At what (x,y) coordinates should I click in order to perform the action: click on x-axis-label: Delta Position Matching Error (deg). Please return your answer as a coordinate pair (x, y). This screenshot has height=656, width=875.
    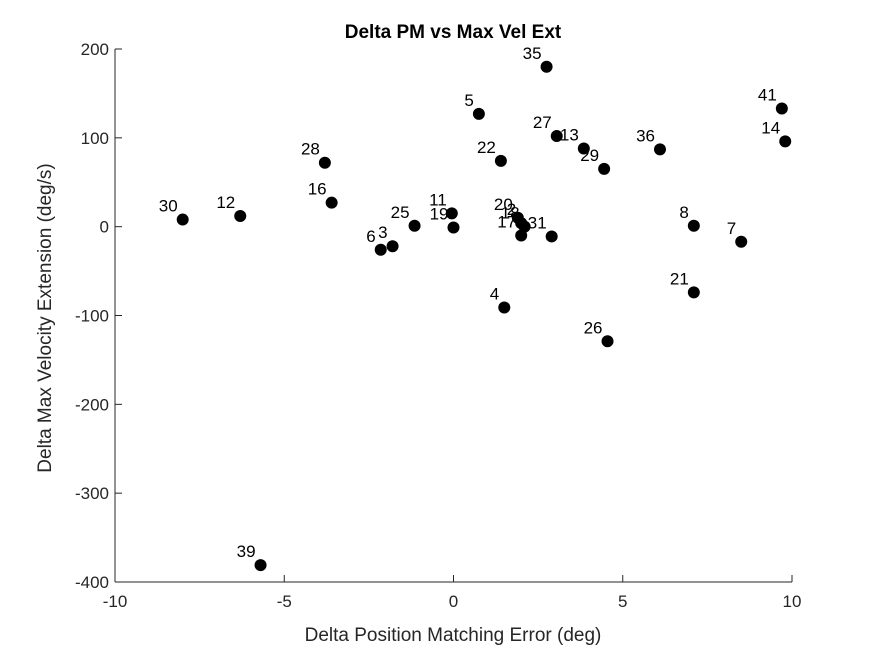
    Looking at the image, I should click on (453, 635).